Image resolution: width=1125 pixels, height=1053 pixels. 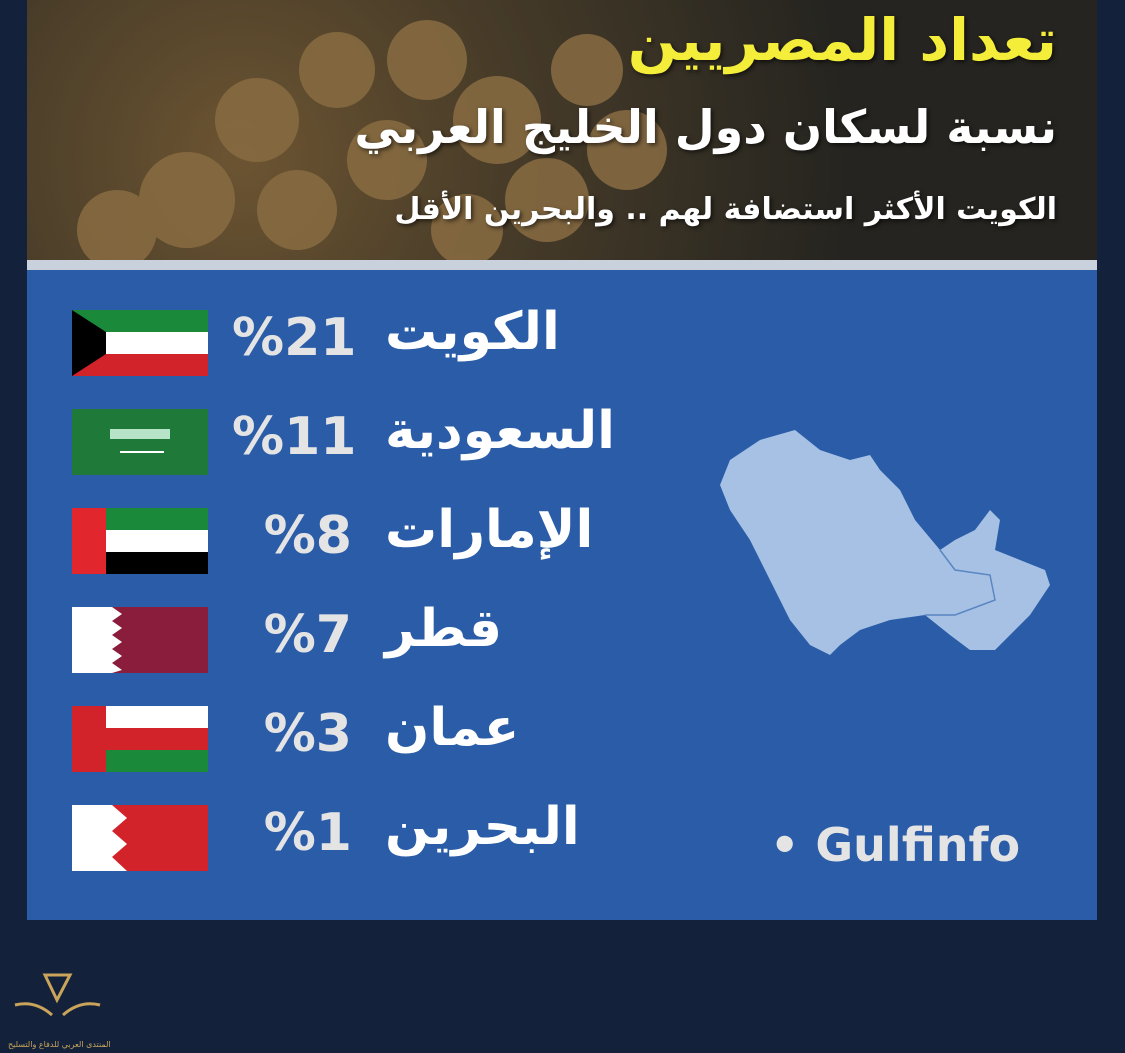 I want to click on watermark-text: المنتدى العربي للدفاع والتسليح, so click(x=59, y=1044).